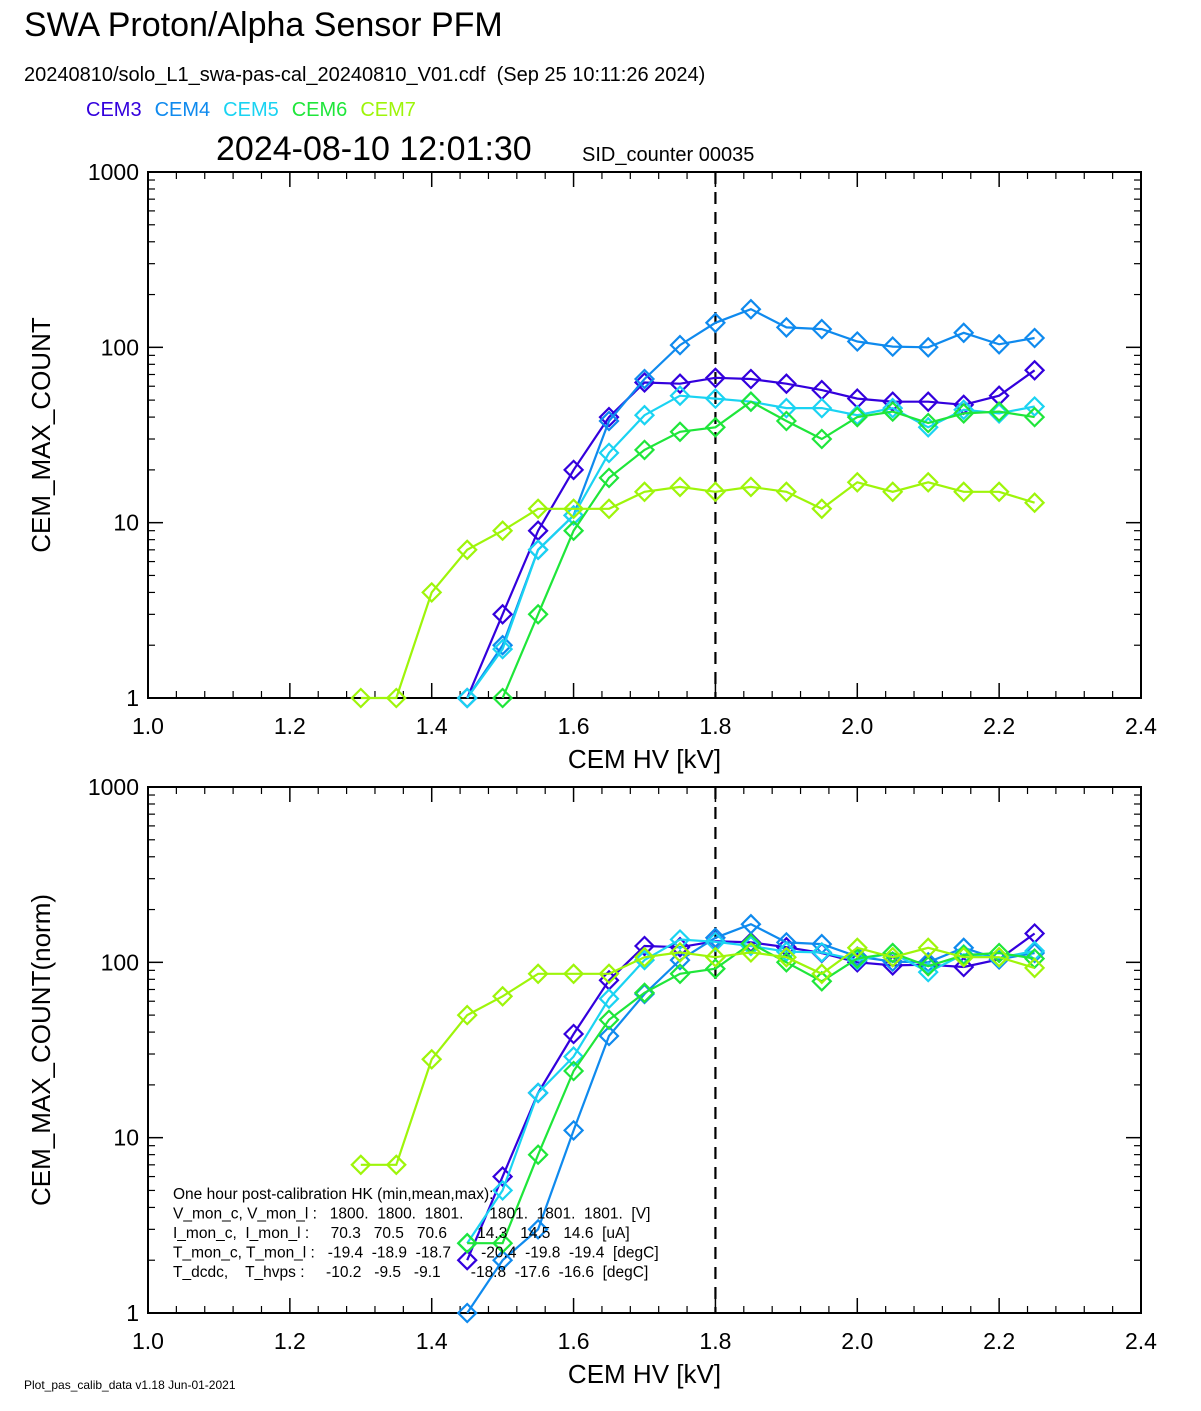 The image size is (1201, 1411). I want to click on legend-item-cem5: CEM5, so click(251, 110).